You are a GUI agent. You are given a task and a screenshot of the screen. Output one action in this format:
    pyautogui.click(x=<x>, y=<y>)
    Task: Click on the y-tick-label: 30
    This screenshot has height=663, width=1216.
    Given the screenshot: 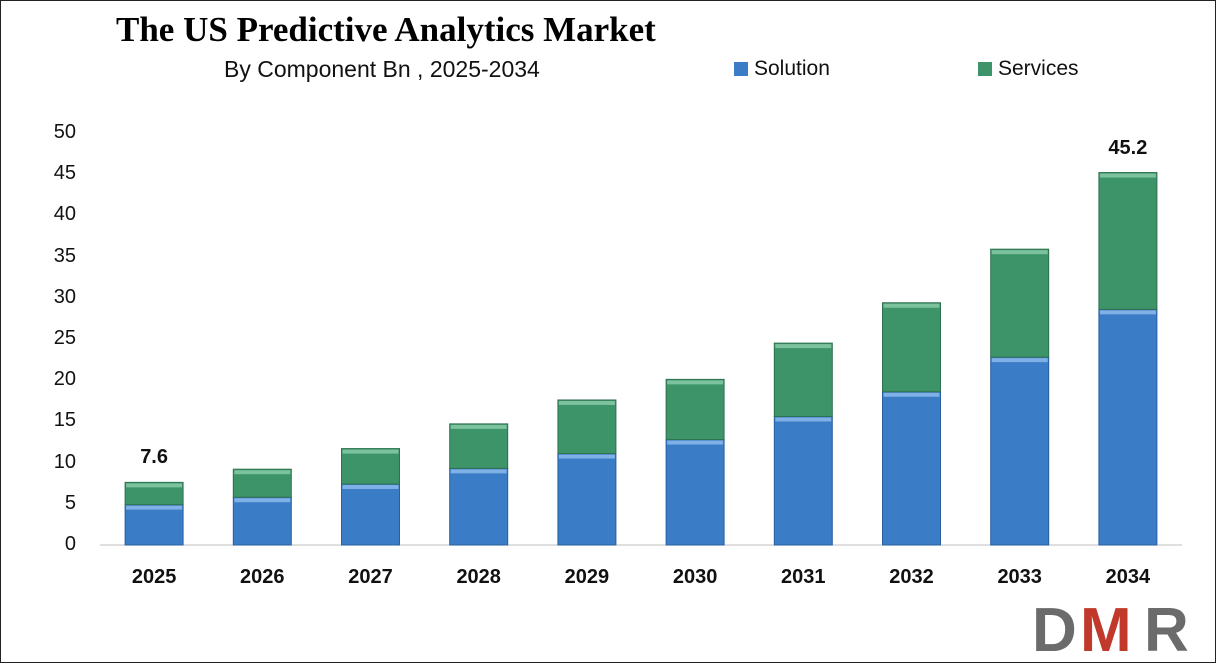 What is the action you would take?
    pyautogui.click(x=64, y=296)
    